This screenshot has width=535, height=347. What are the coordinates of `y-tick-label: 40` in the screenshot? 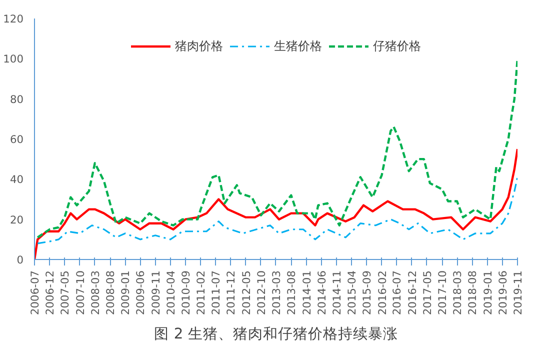 It's located at (17, 179).